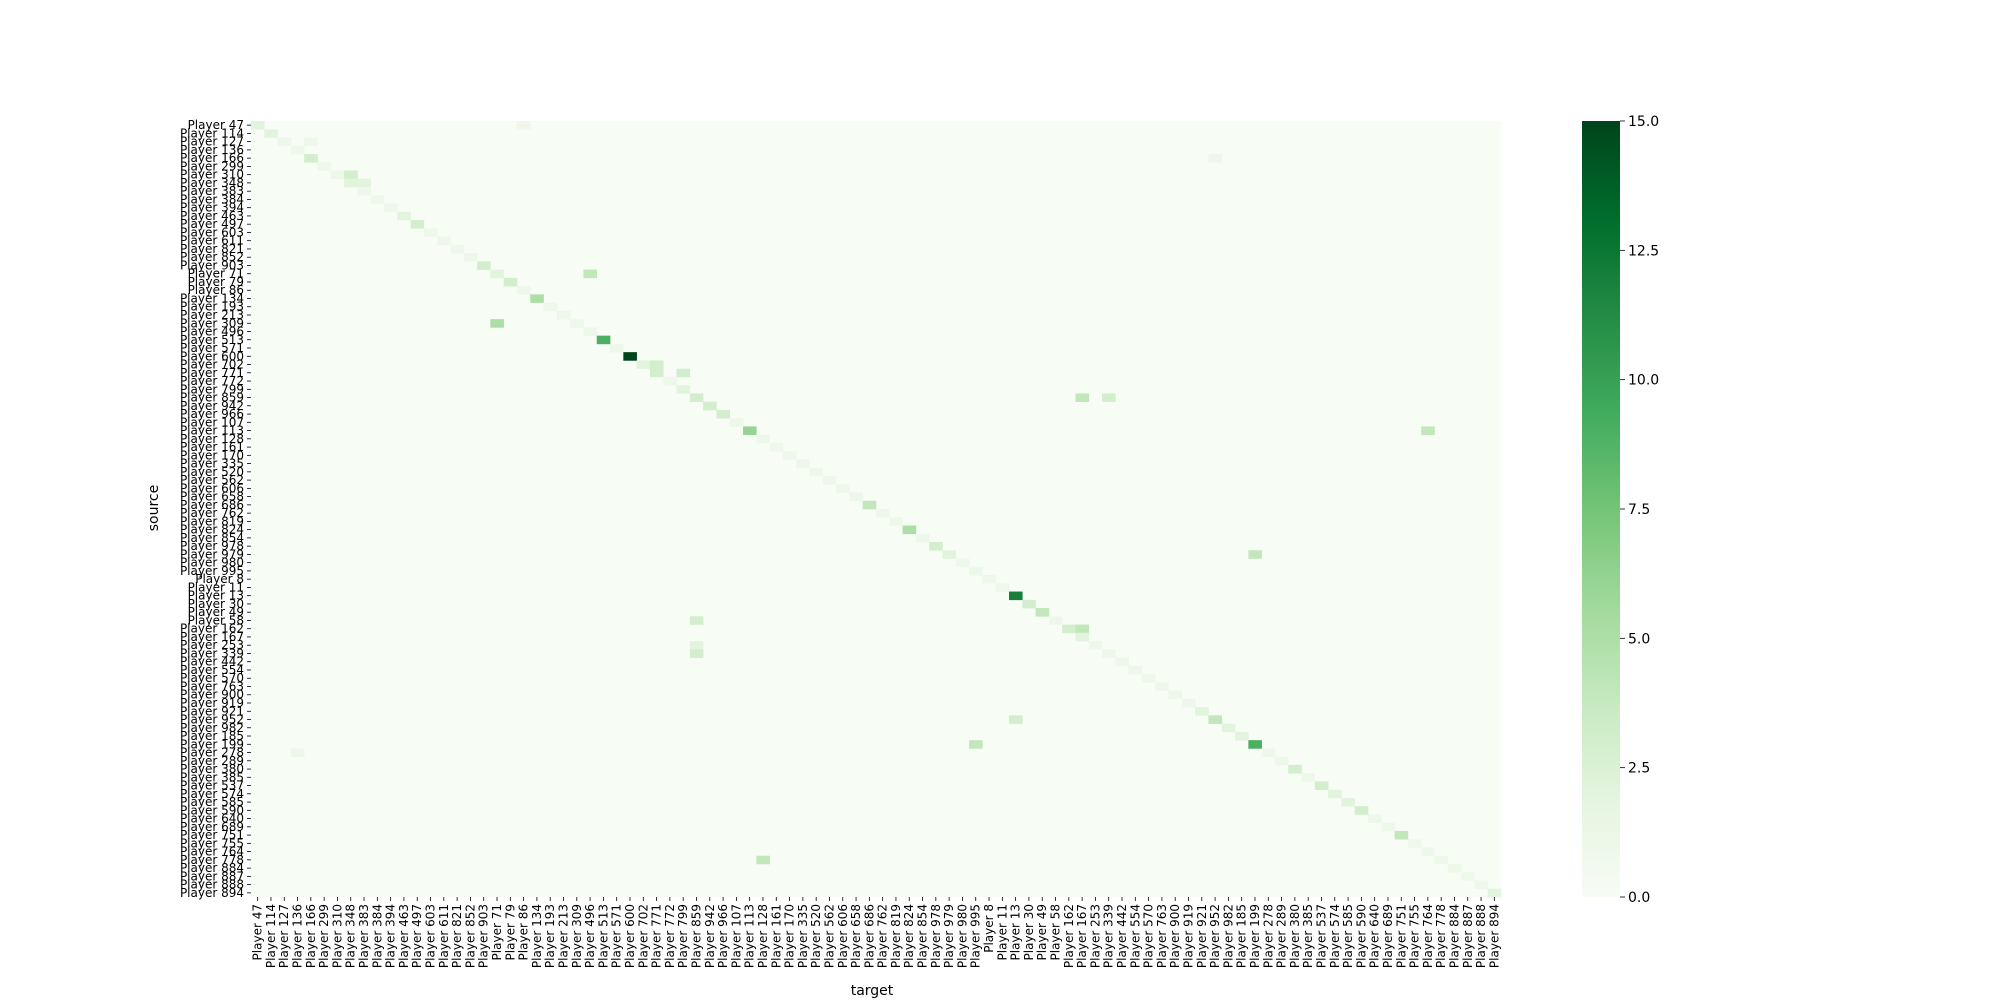 Image resolution: width=2000 pixels, height=1000 pixels. What do you see at coordinates (216, 587) in the screenshot?
I see `y-tick-label: Player 11` at bounding box center [216, 587].